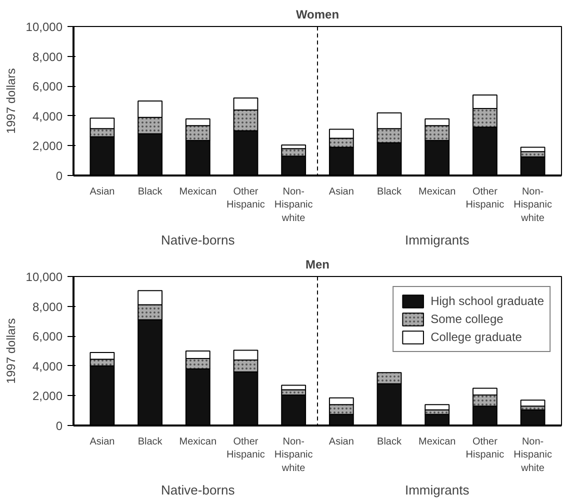 The height and width of the screenshot is (504, 569). Describe the element at coordinates (467, 319) in the screenshot. I see `legend-label: Some college` at that location.